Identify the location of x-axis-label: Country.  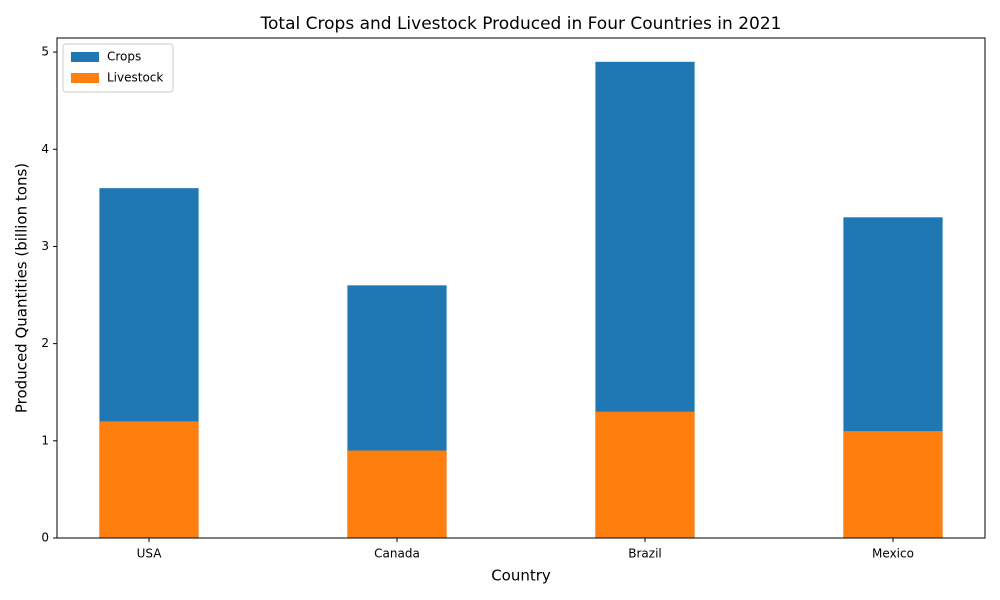
(521, 576).